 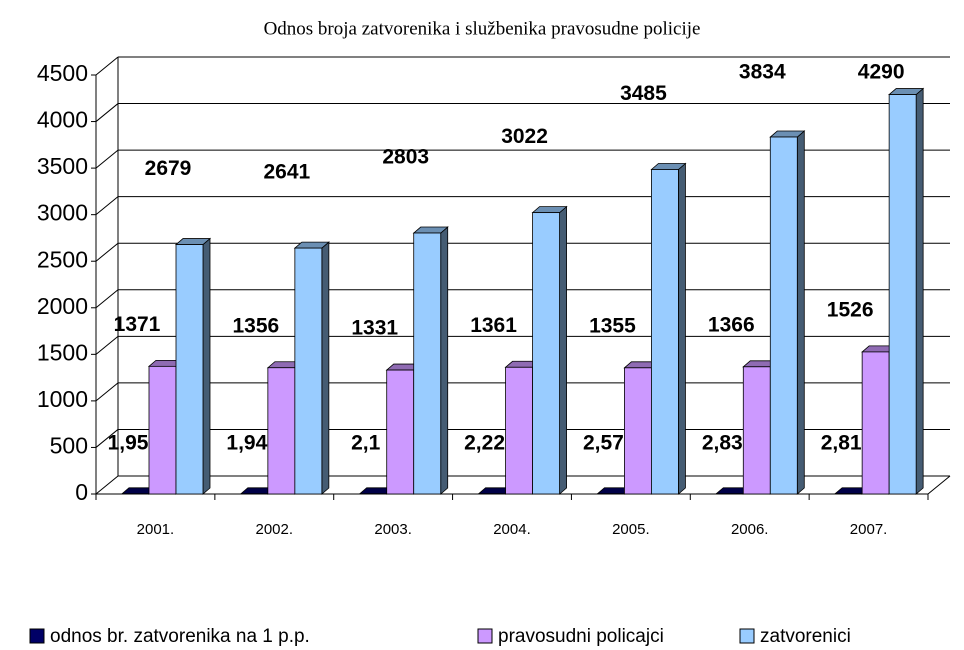 What do you see at coordinates (81, 492) in the screenshot?
I see `y-tick-label: 0` at bounding box center [81, 492].